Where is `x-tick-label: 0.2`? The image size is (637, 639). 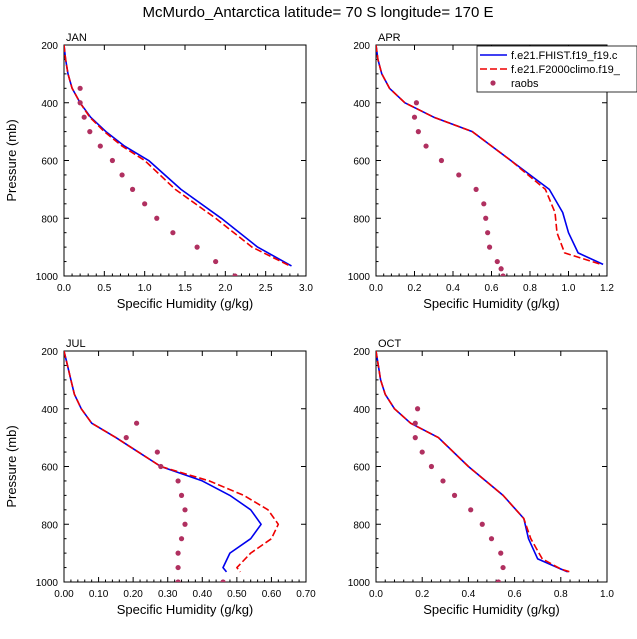 x-tick-label: 0.2 is located at coordinates (422, 594).